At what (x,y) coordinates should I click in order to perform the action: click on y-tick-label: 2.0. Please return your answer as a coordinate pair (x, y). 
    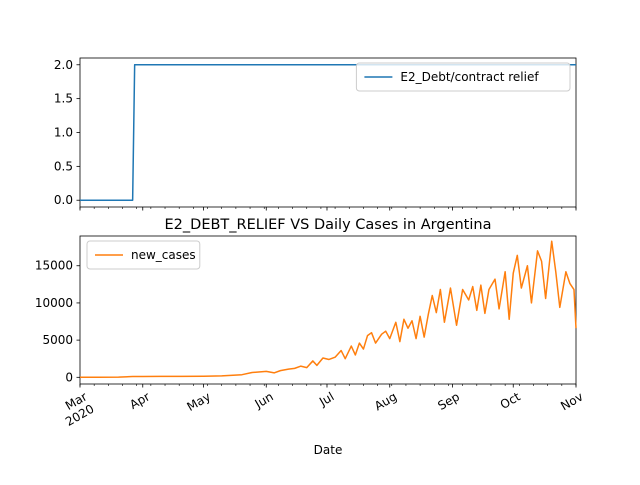
    Looking at the image, I should click on (63, 65).